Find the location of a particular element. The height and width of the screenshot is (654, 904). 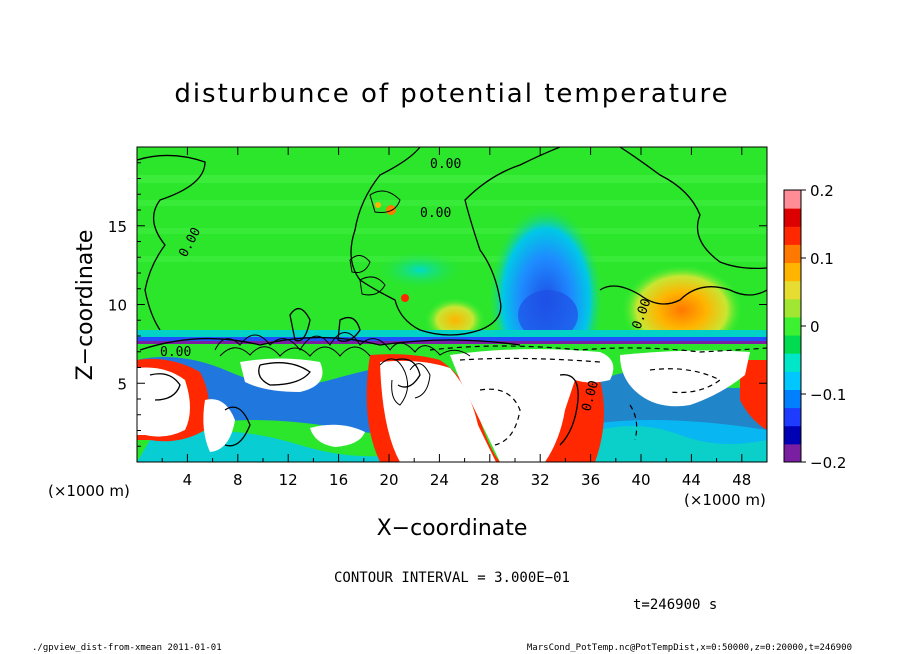

colorbar is located at coordinates (792, 326).